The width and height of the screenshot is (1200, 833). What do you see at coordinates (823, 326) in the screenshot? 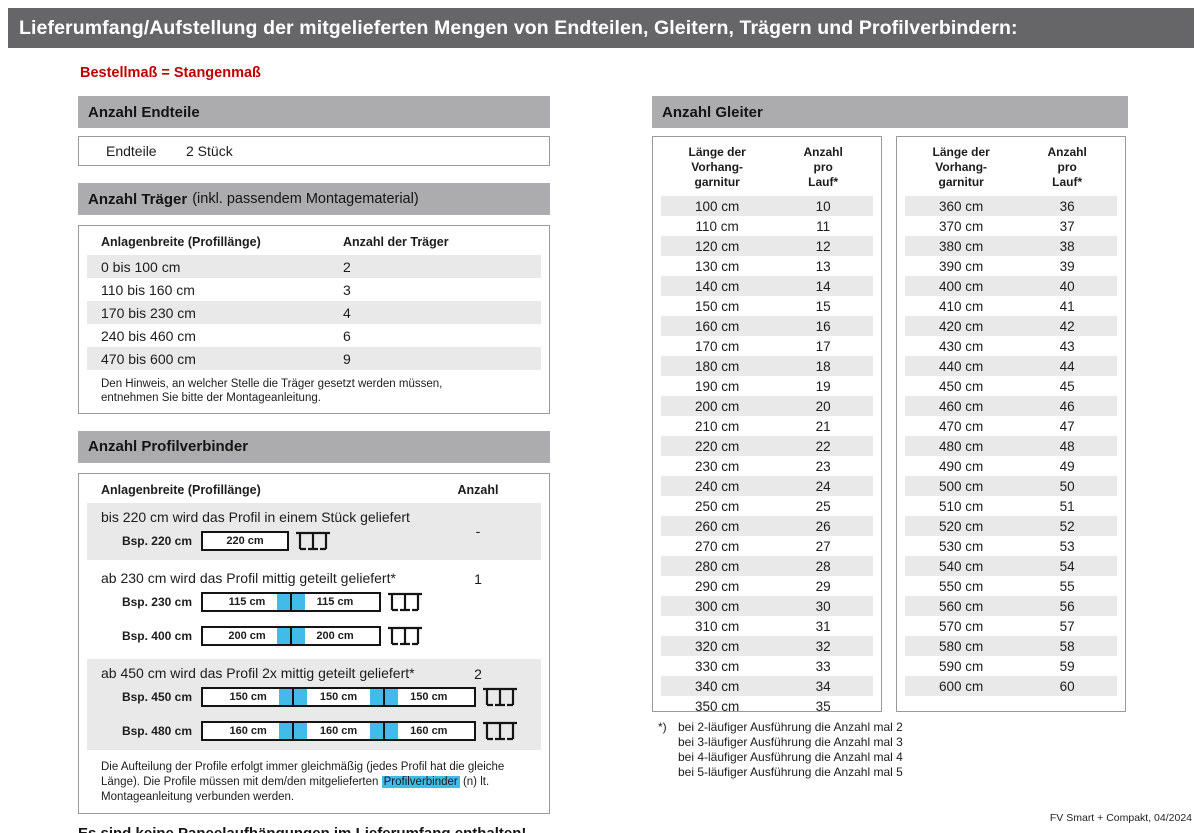
I see `row-count-cell: 16` at bounding box center [823, 326].